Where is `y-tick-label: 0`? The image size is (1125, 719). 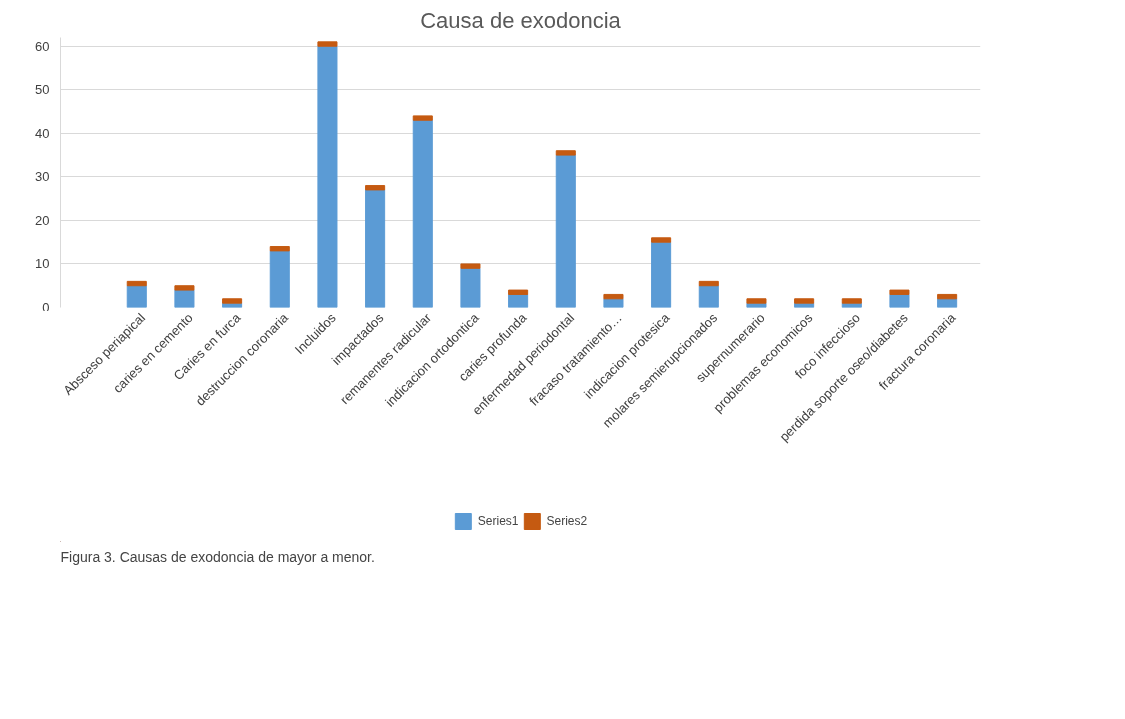
y-tick-label: 0 is located at coordinates (46, 307).